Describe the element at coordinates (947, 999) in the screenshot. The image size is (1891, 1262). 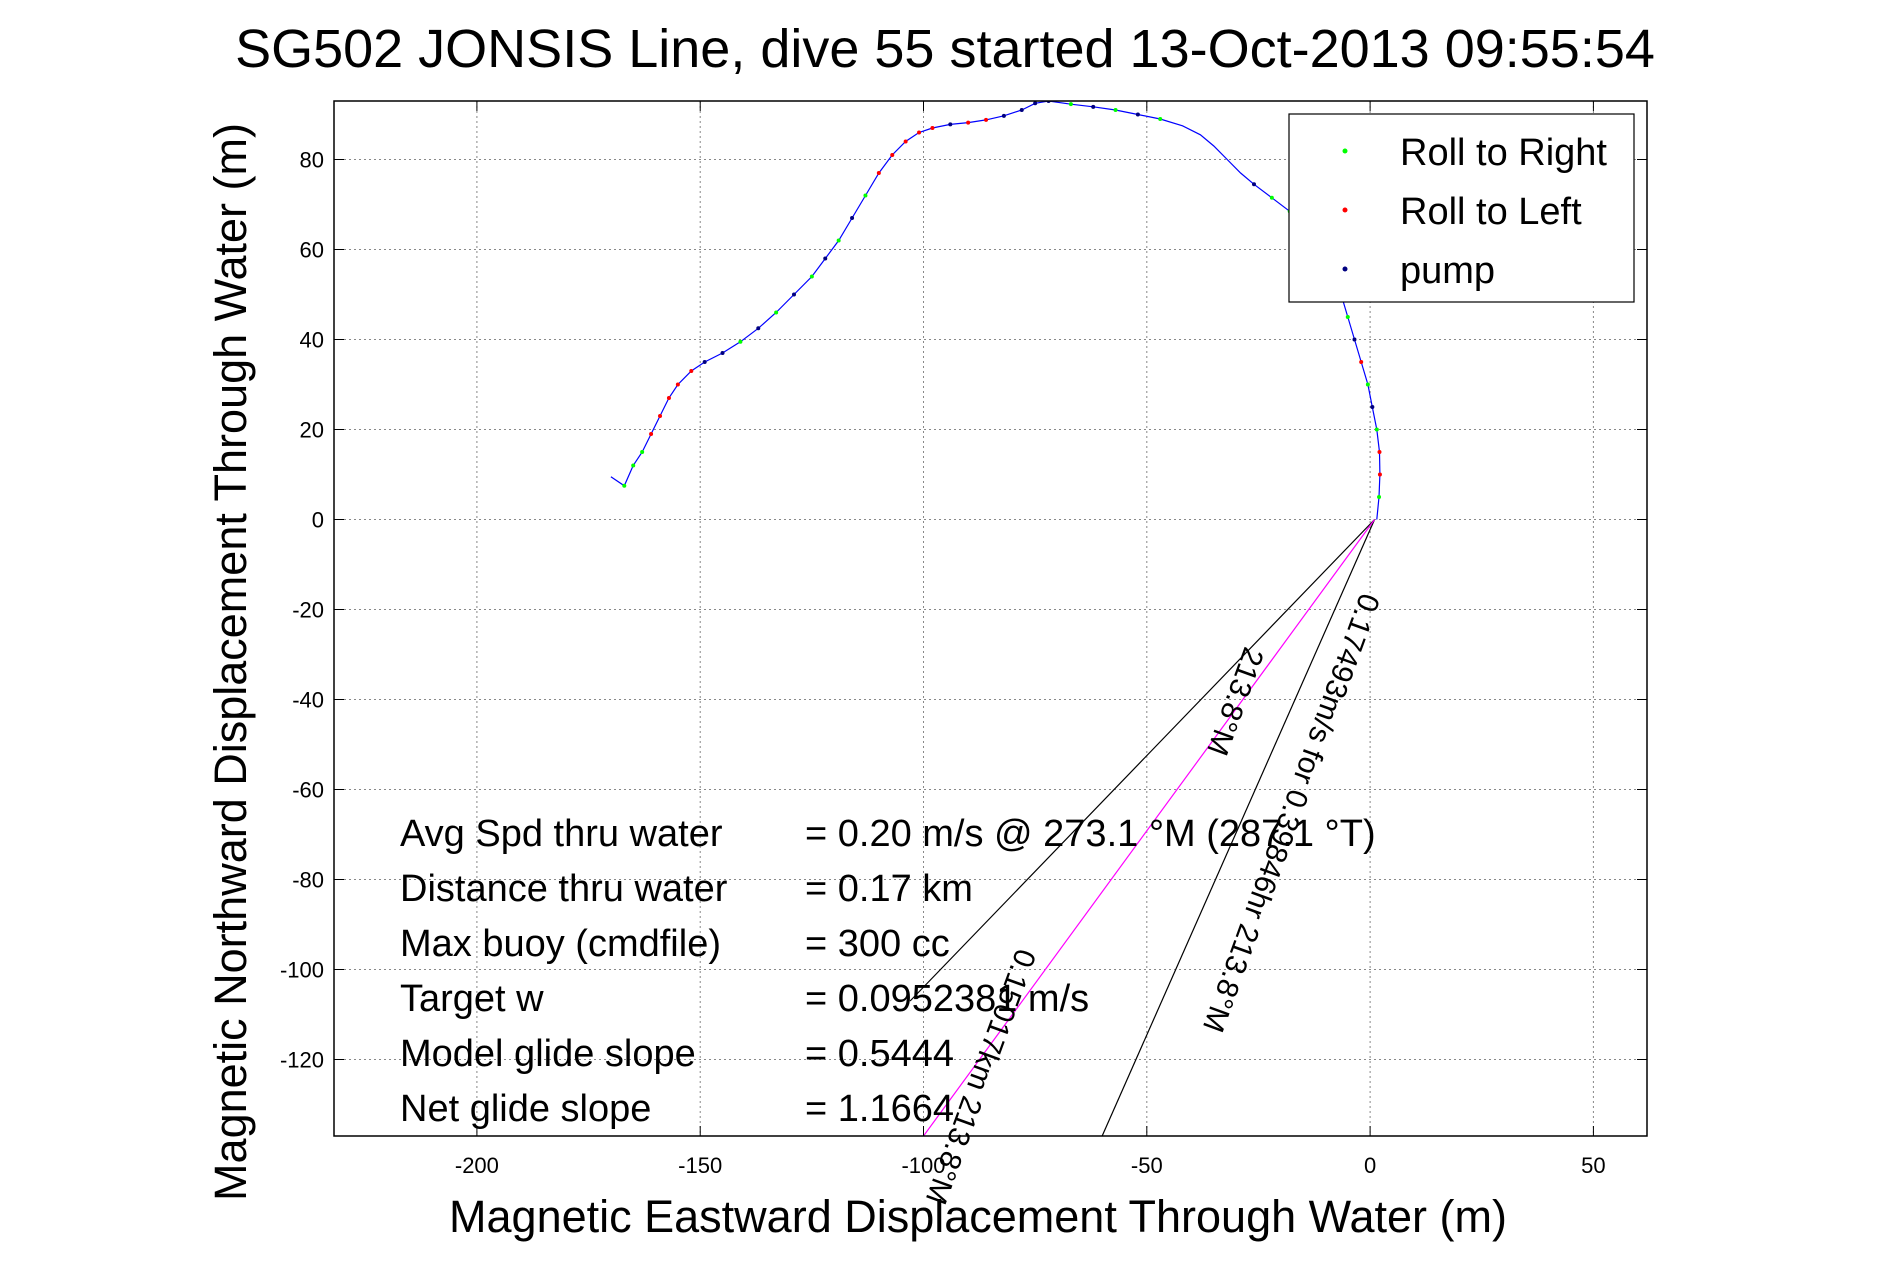
I see `annotation-value: = 0.0952381 m/s` at that location.